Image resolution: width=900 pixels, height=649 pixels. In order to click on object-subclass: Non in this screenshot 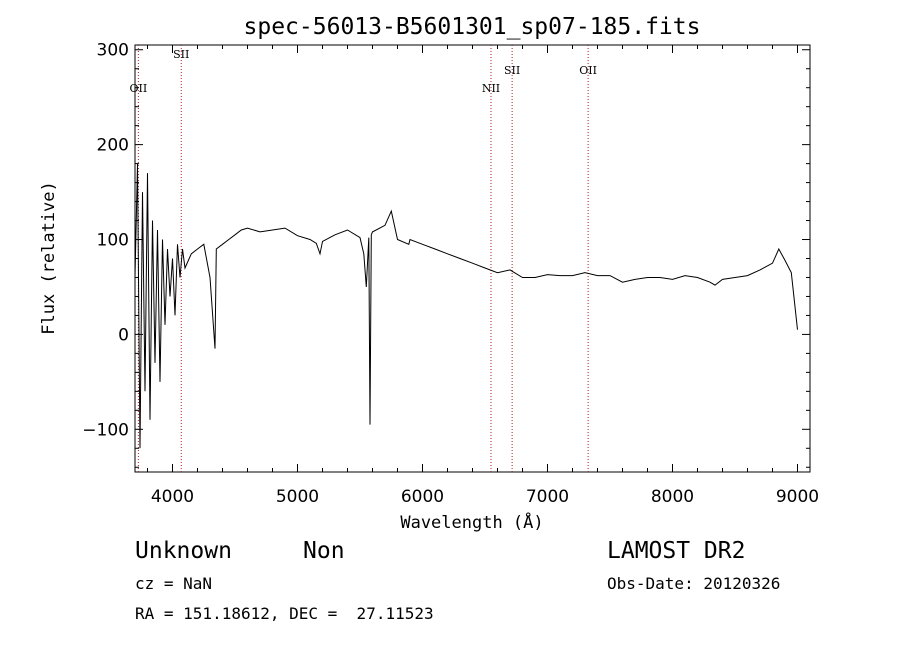, I will do `click(324, 551)`.